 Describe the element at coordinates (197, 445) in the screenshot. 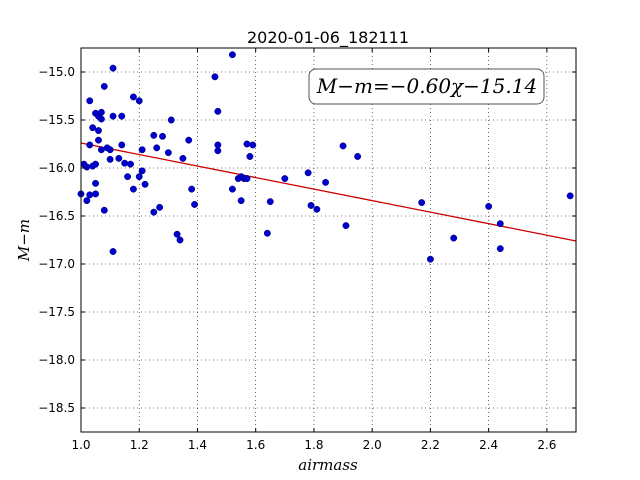

I see `x-tick-label: 1.4` at that location.